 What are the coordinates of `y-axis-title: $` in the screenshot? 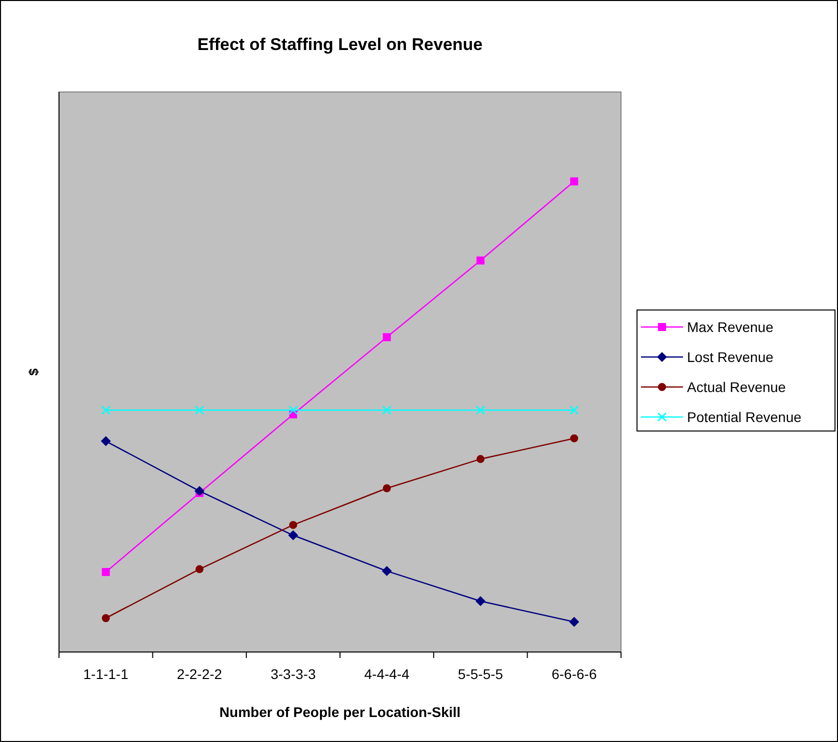 It's located at (33, 372).